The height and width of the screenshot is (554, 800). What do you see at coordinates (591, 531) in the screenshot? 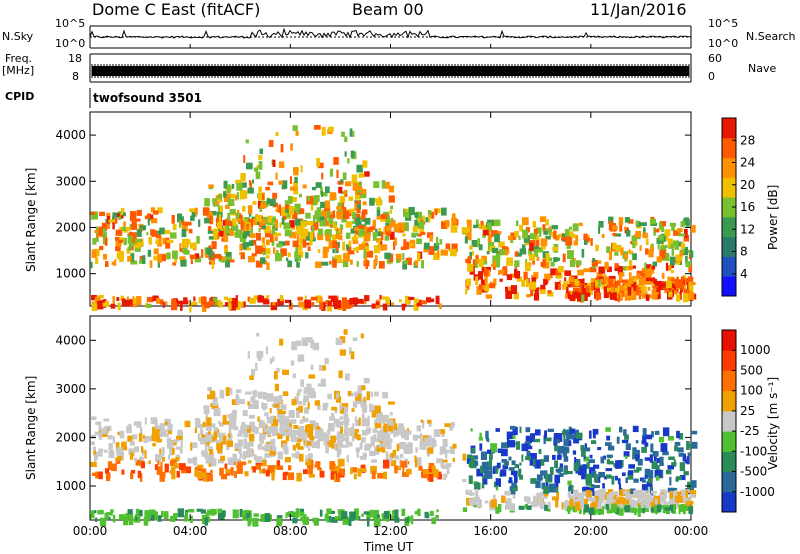
I see `x-tick-label: 20:00` at bounding box center [591, 531].